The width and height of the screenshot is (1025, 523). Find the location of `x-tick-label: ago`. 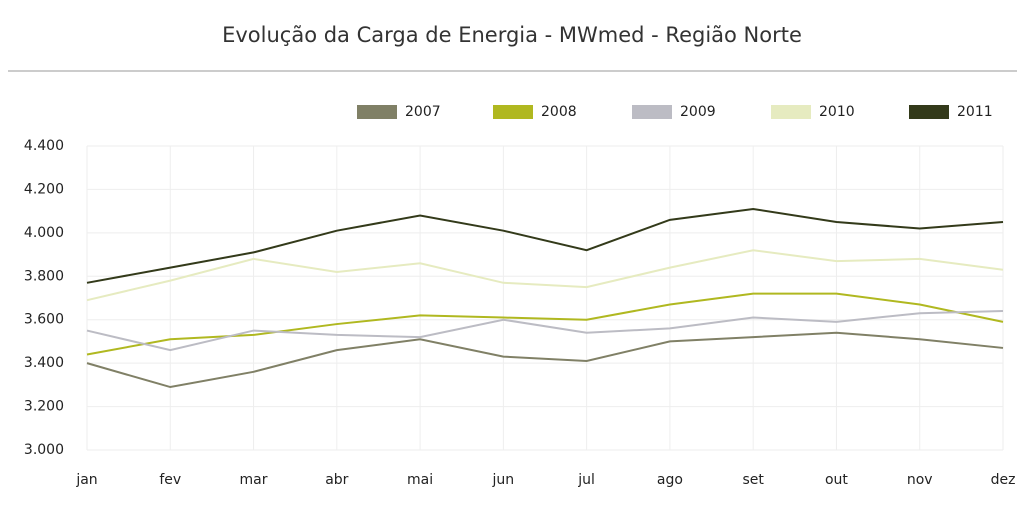

x-tick-label: ago is located at coordinates (670, 480).